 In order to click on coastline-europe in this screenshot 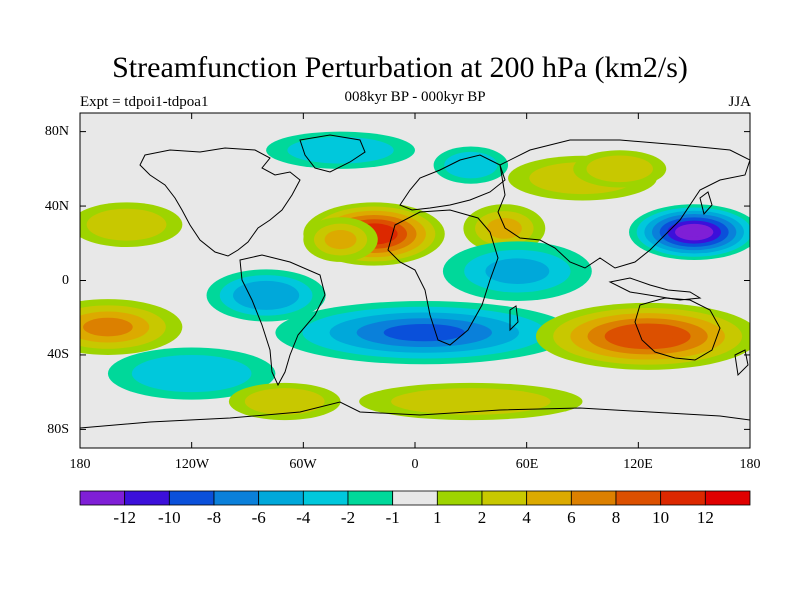, I will do `click(452, 182)`.